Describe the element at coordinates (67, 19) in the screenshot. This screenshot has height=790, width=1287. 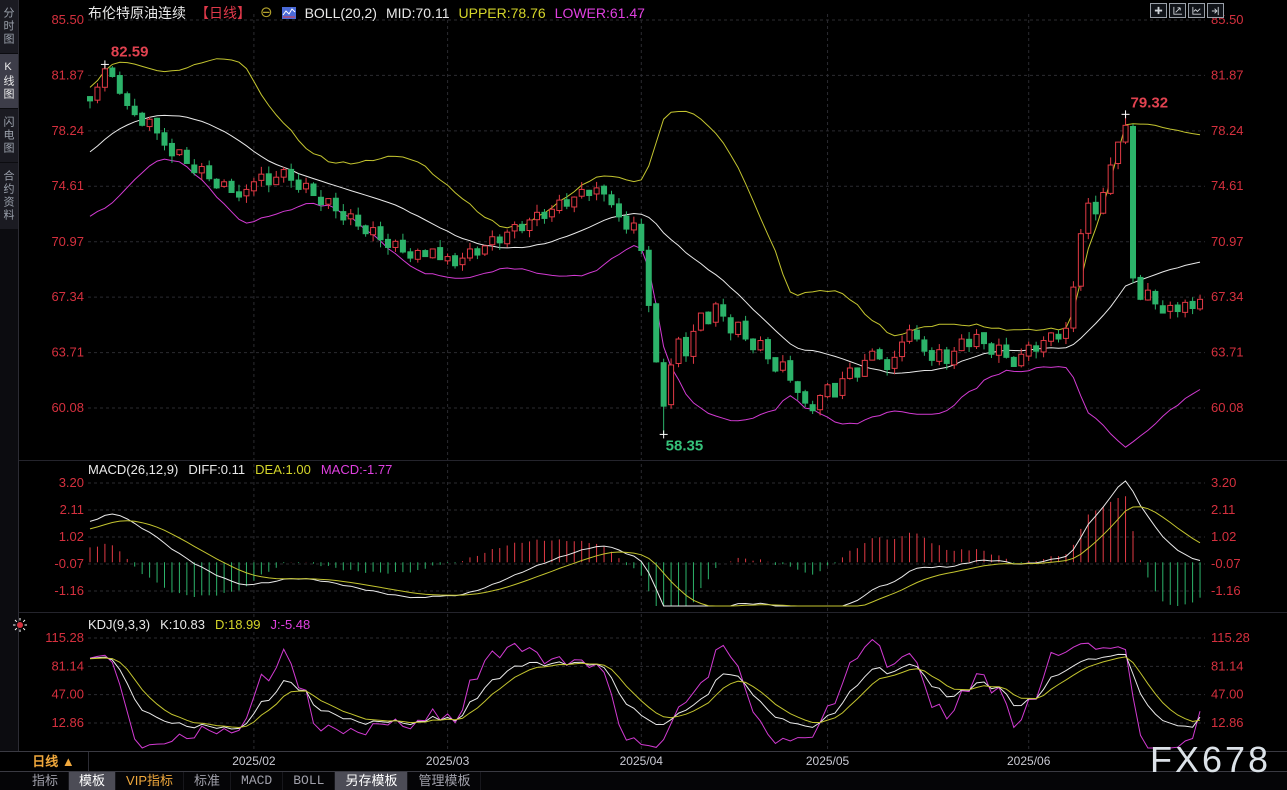
I see `y-axis-label: 85.50` at that location.